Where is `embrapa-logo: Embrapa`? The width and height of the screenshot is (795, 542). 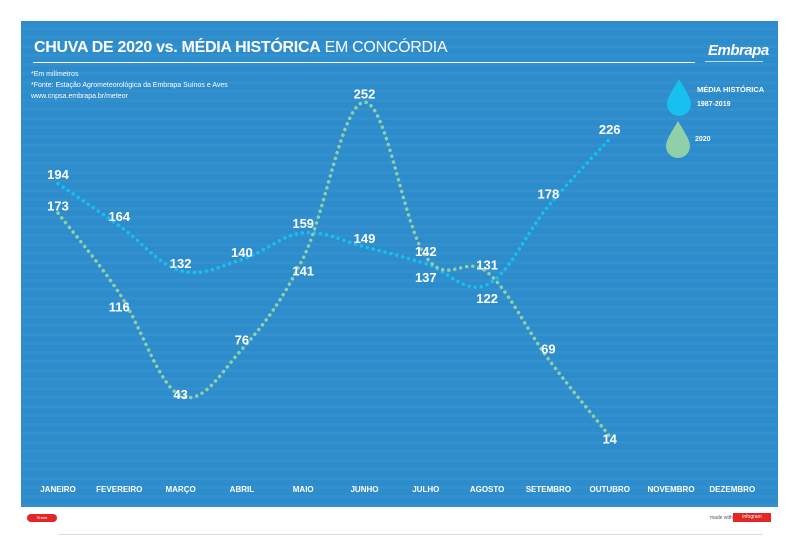 embrapa-logo: Embrapa is located at coordinates (738, 50).